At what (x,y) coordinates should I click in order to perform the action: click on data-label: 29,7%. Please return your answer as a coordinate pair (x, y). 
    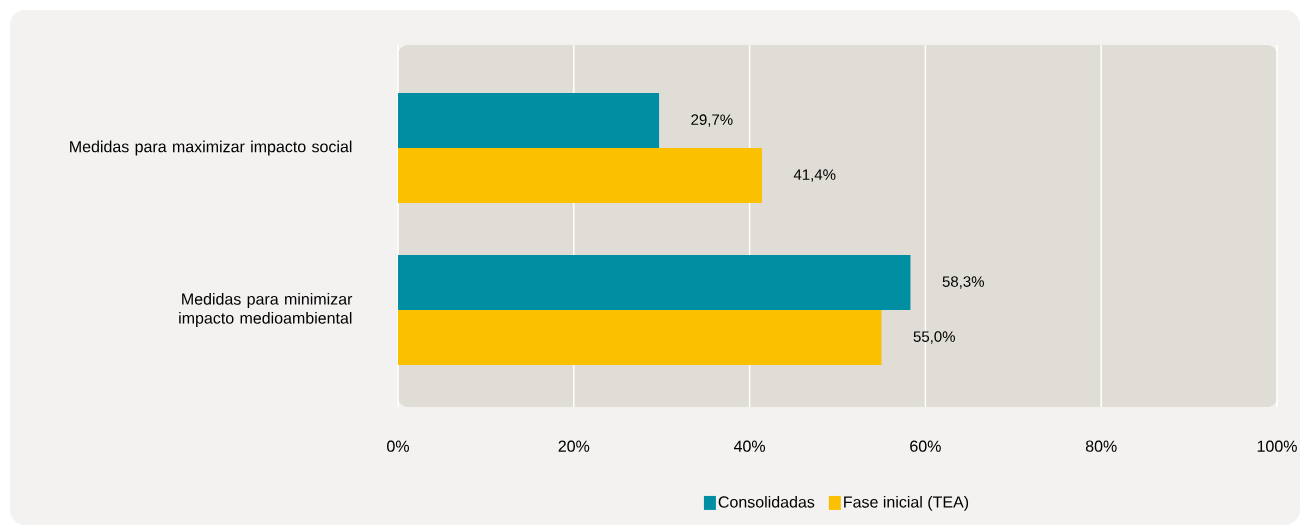
    Looking at the image, I should click on (712, 120).